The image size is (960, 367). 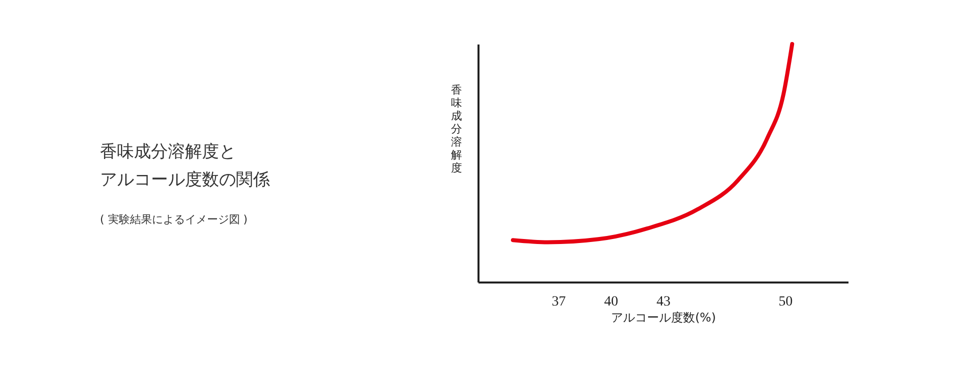 I want to click on x-tick-label: 40, so click(x=611, y=302).